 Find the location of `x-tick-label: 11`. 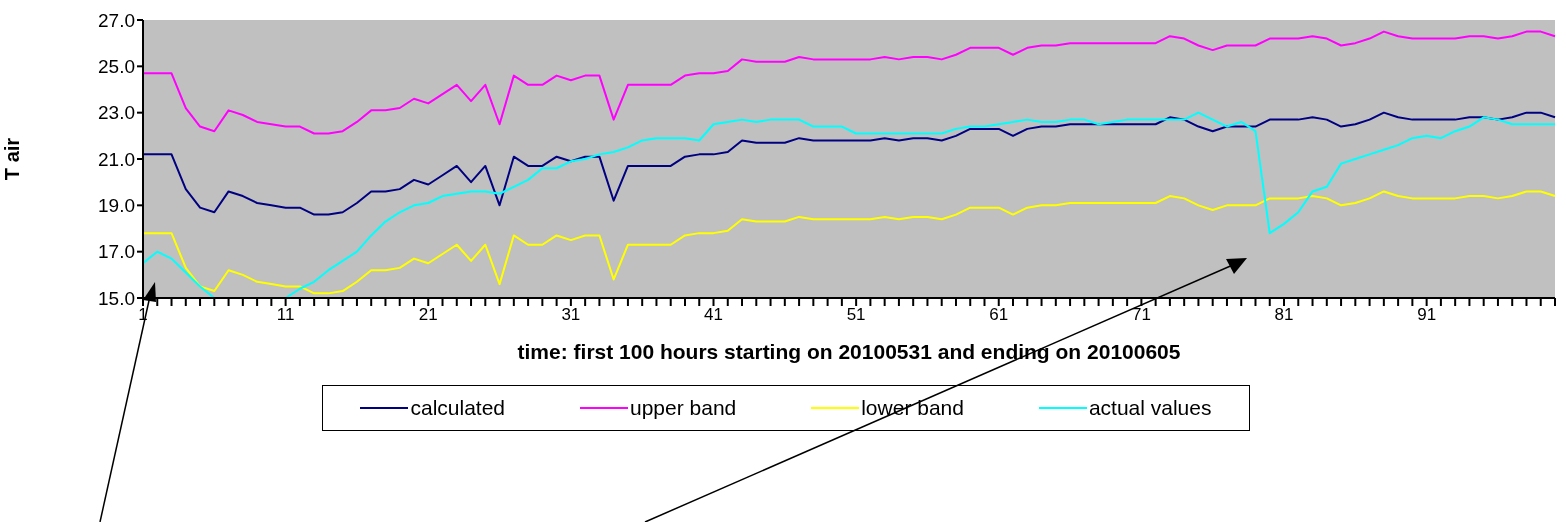

x-tick-label: 11 is located at coordinates (285, 315).